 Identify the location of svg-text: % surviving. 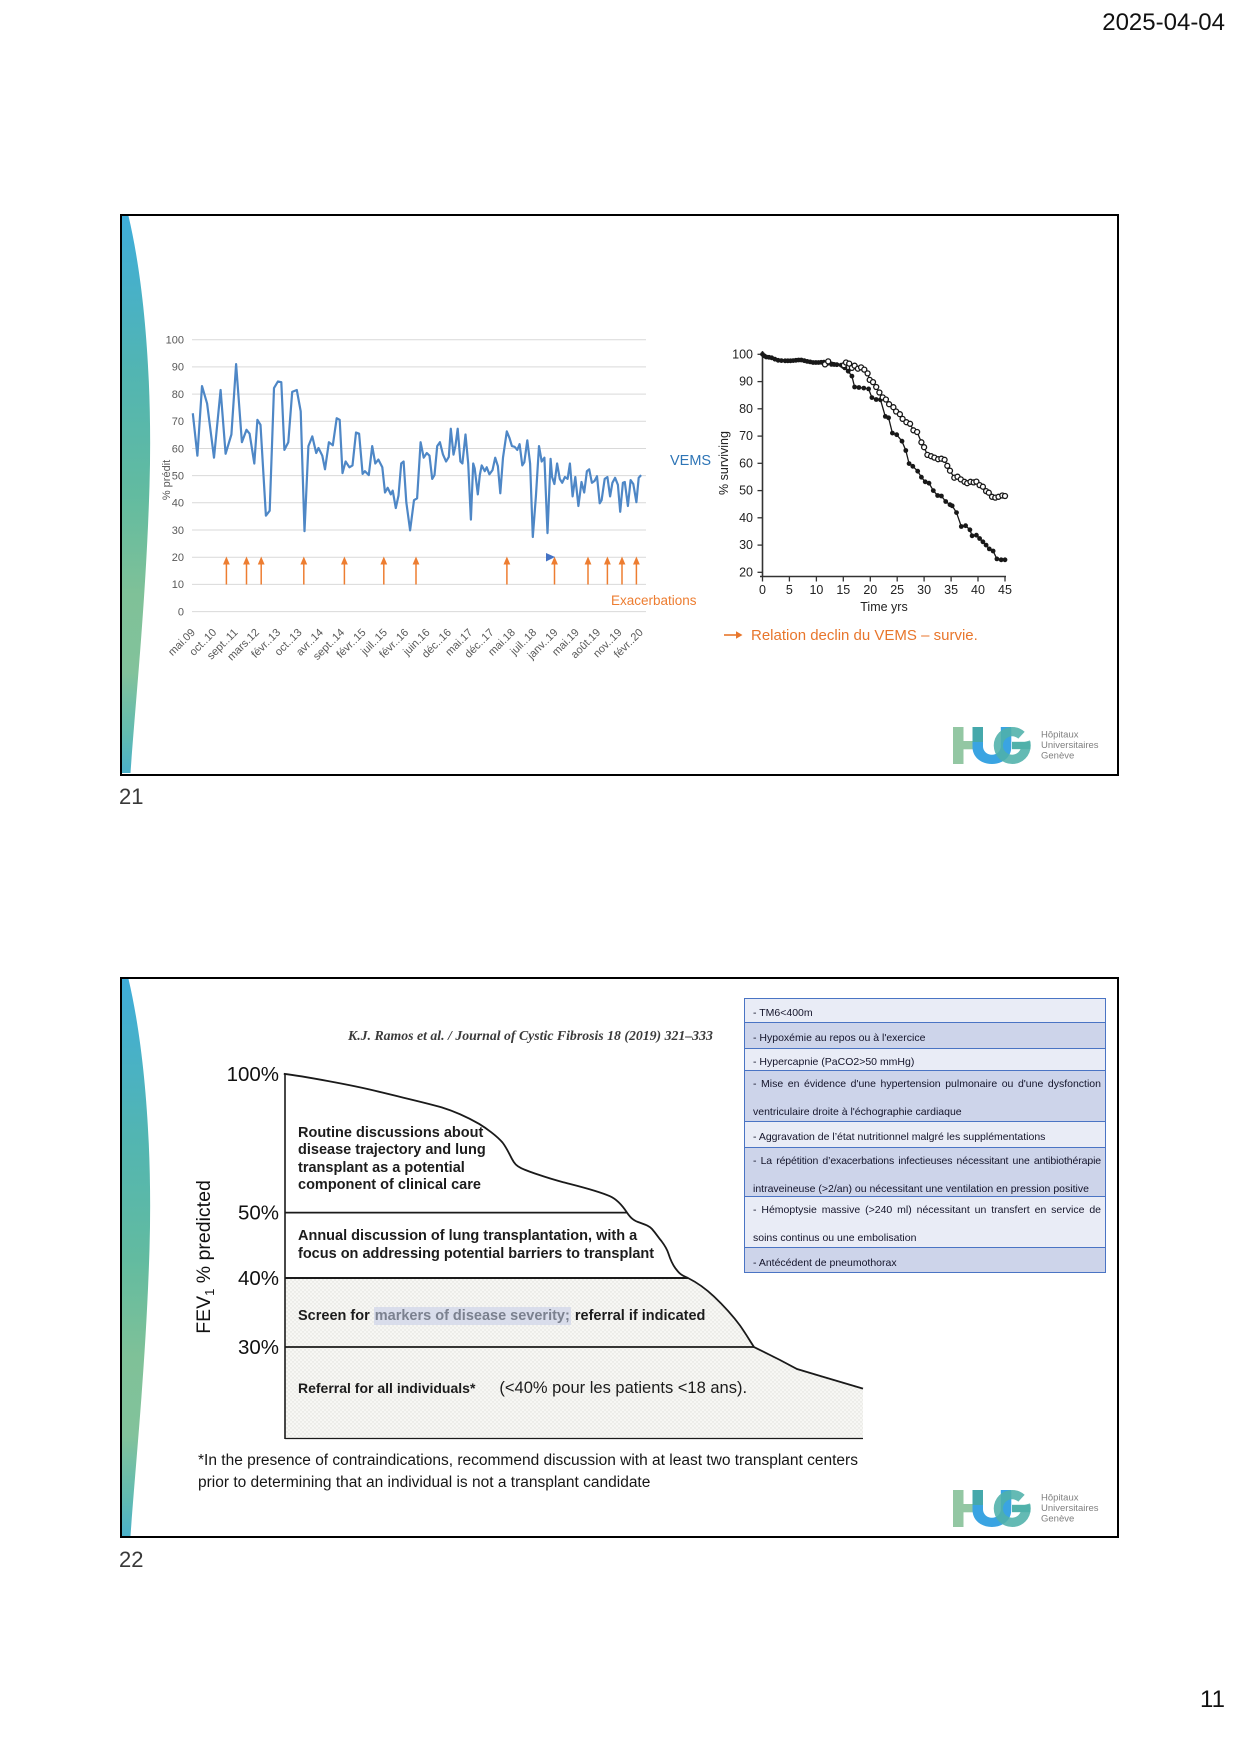
(724, 463).